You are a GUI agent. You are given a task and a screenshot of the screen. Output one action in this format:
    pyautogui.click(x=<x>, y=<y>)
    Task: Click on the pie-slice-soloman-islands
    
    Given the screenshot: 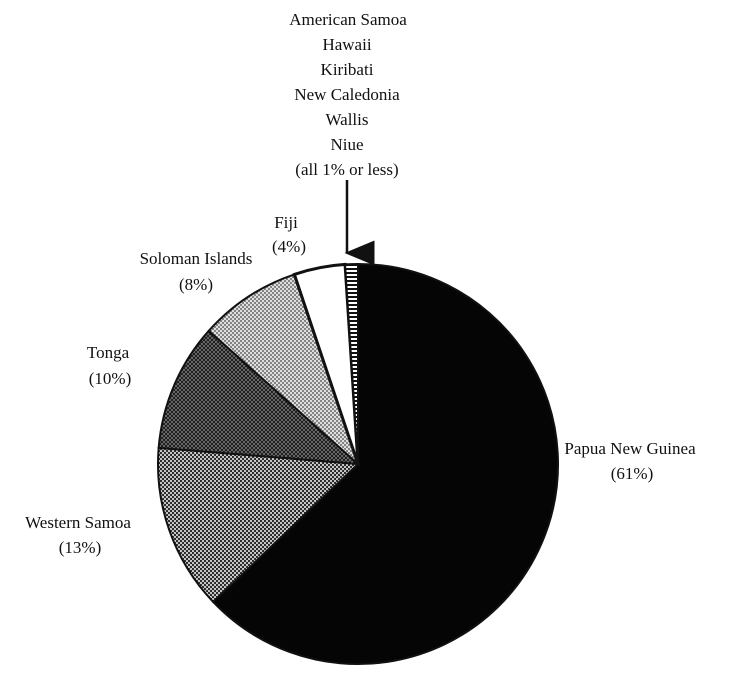 What is the action you would take?
    pyautogui.click(x=284, y=370)
    